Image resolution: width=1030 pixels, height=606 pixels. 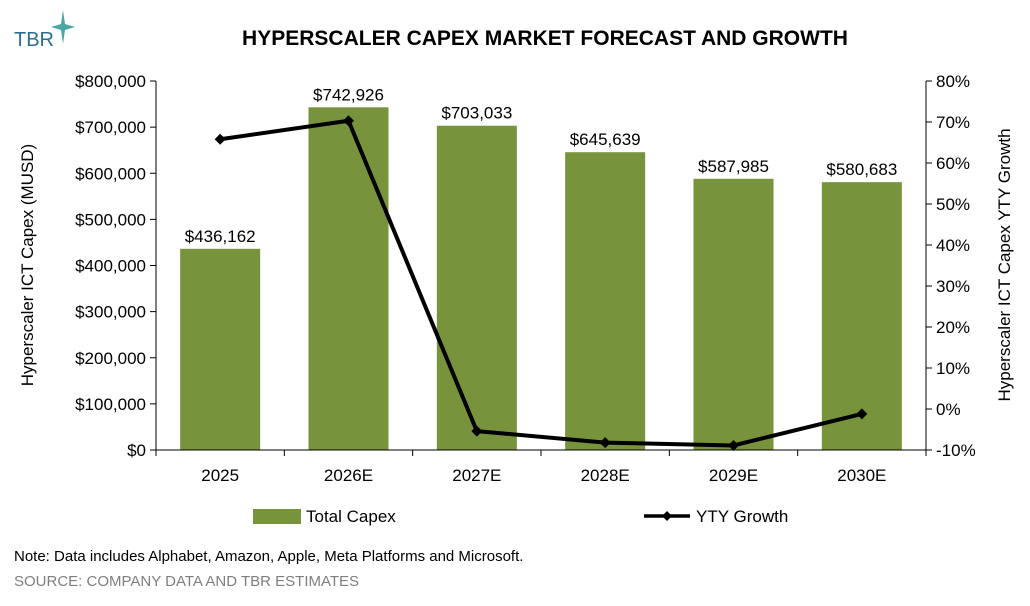 What do you see at coordinates (63, 27) in the screenshot?
I see `logo-star-icon` at bounding box center [63, 27].